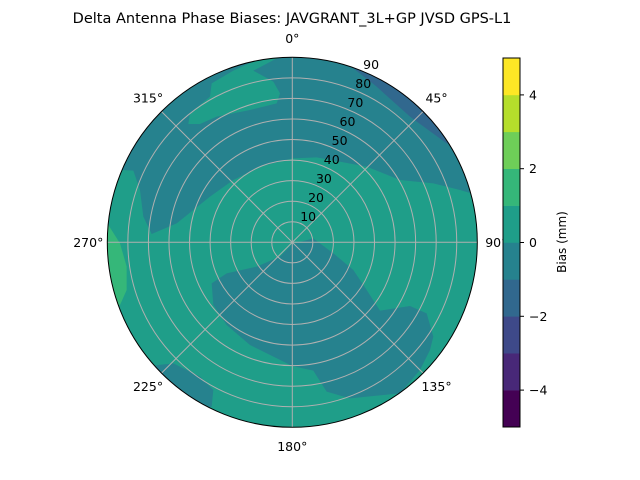  Describe the element at coordinates (436, 386) in the screenshot. I see `angular-tick-label: 135°` at that location.